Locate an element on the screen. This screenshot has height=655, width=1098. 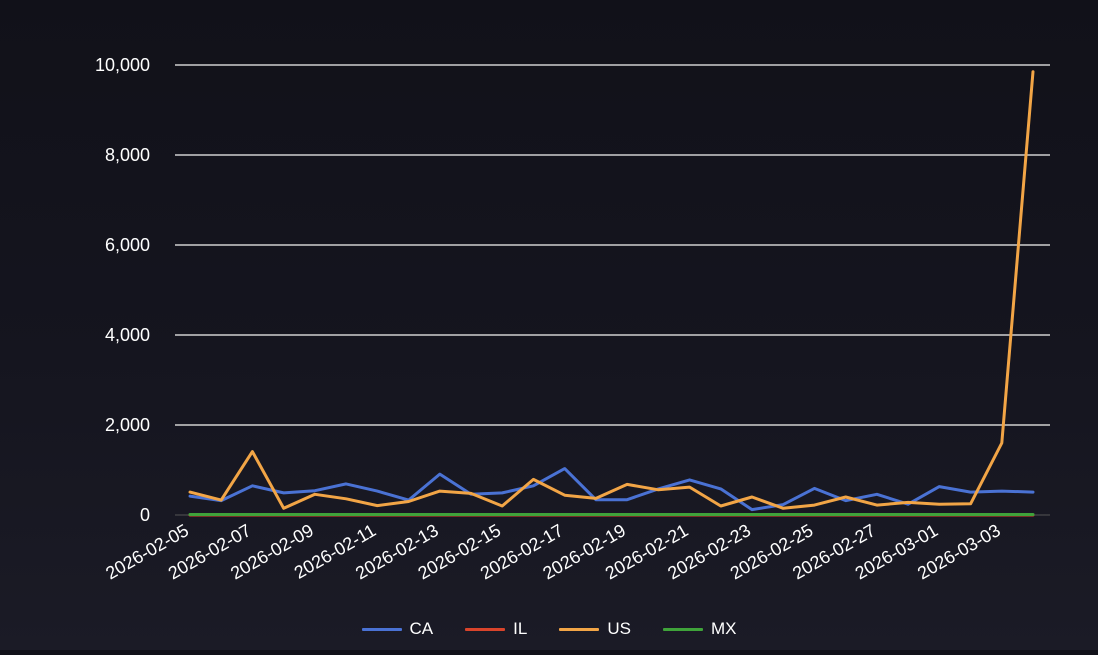
legend-swatch-ca is located at coordinates (381, 629).